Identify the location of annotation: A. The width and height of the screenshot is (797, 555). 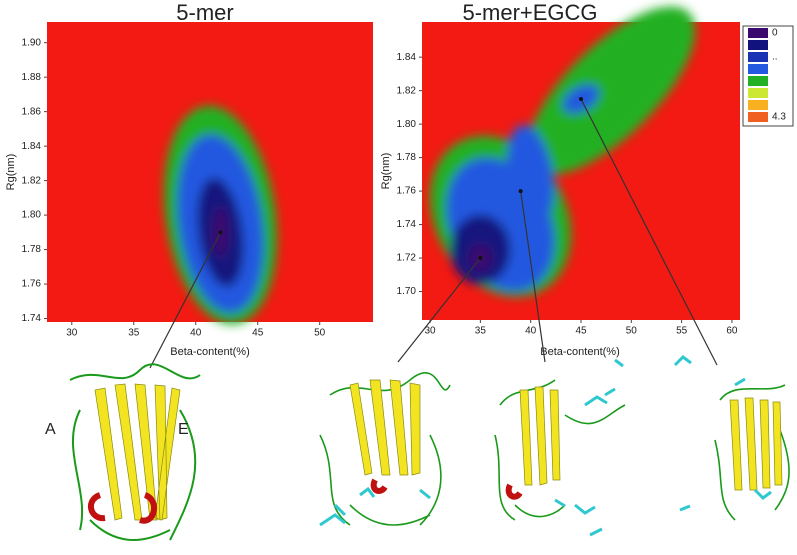
(50, 429).